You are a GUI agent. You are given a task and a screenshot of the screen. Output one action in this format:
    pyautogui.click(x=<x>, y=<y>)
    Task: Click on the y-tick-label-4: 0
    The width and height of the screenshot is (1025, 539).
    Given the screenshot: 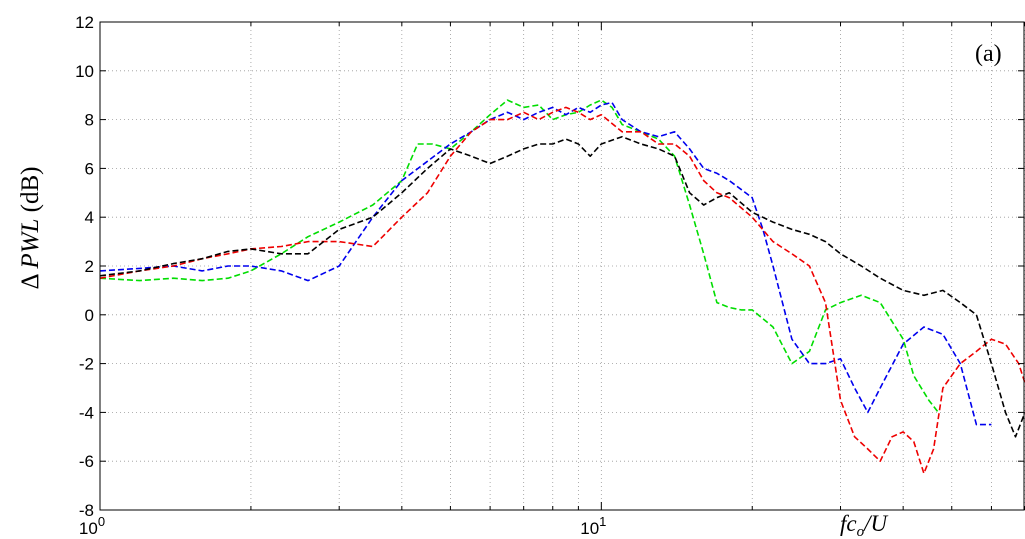 What is the action you would take?
    pyautogui.click(x=89, y=315)
    